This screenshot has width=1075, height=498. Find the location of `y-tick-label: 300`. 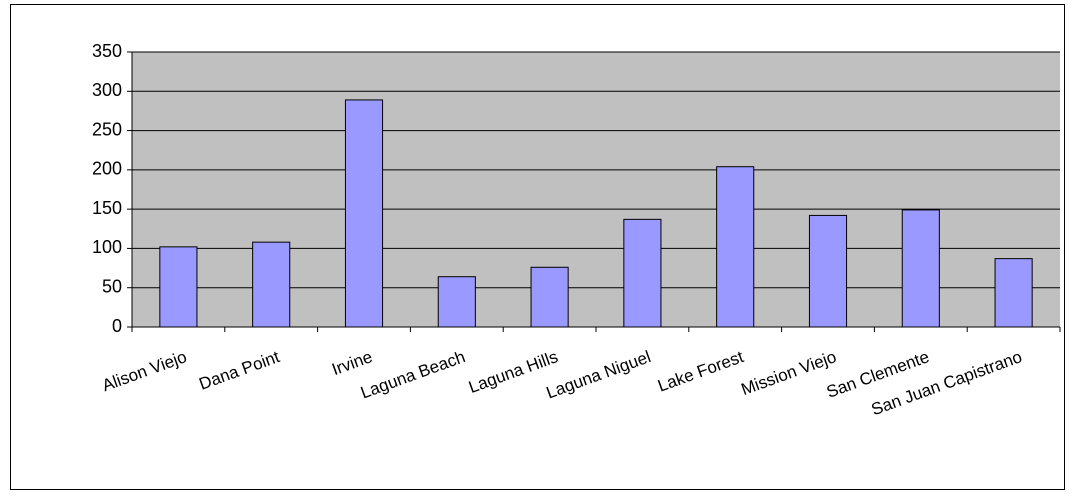

y-tick-label: 300 is located at coordinates (107, 90).